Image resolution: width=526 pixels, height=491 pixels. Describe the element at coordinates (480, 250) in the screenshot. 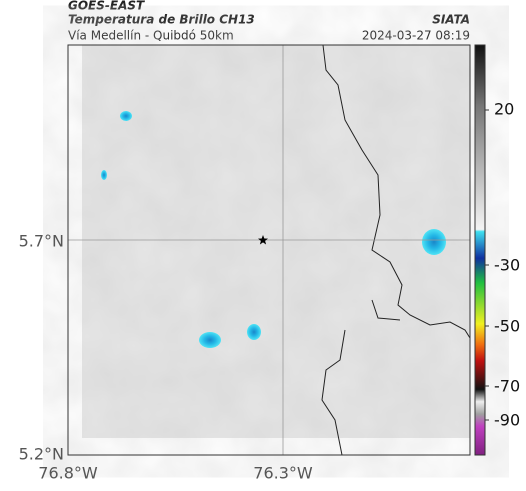

I see `colorbar` at that location.